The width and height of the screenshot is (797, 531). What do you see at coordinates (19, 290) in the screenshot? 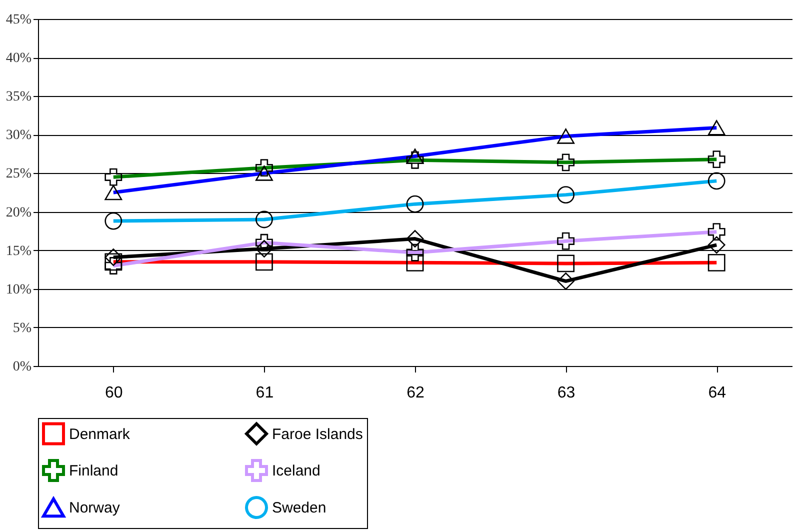
I see `y-tick-label: 10%` at bounding box center [19, 290].